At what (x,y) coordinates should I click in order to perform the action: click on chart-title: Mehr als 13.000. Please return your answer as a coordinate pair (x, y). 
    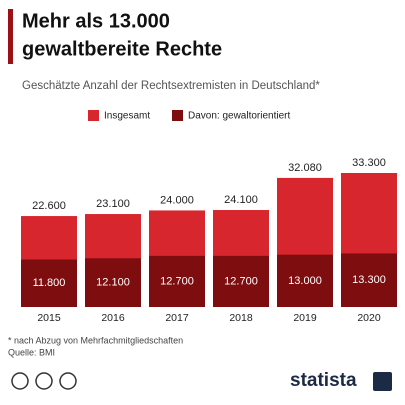
    Looking at the image, I should click on (96, 21).